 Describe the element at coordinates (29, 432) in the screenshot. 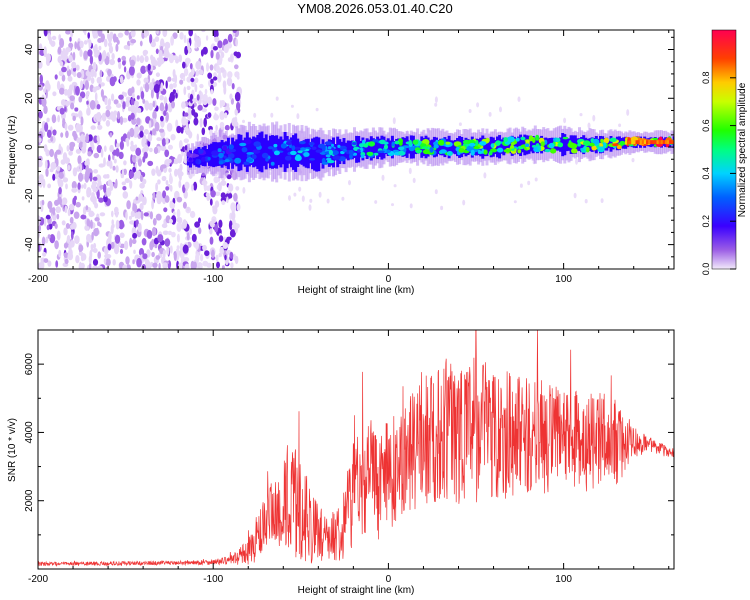

I see `snr-y-tick-label: 4000` at that location.